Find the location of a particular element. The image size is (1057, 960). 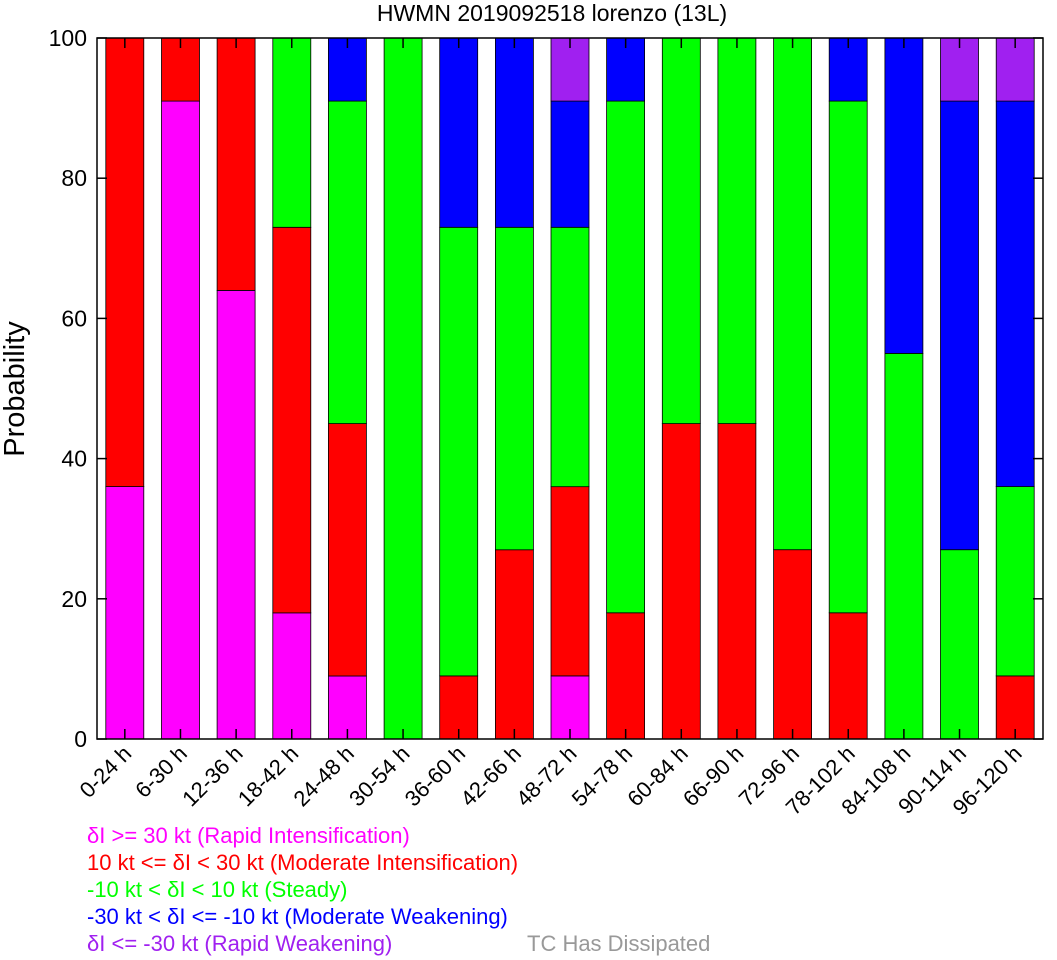

chart-title: HWMN 2019092518 lorenzo (13L) is located at coordinates (552, 13).